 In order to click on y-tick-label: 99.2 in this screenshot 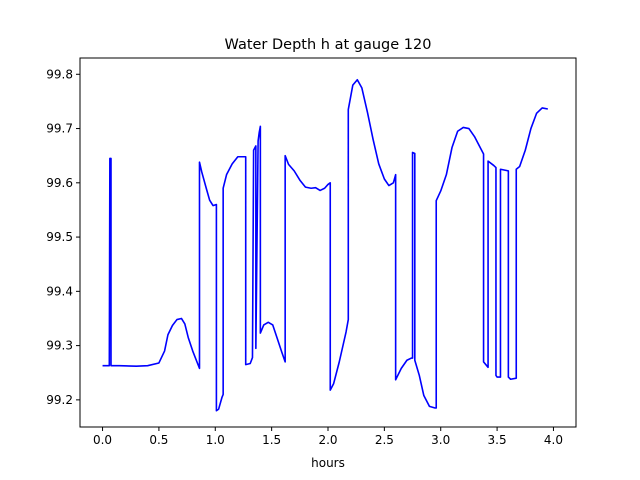, I will do `click(59, 400)`.